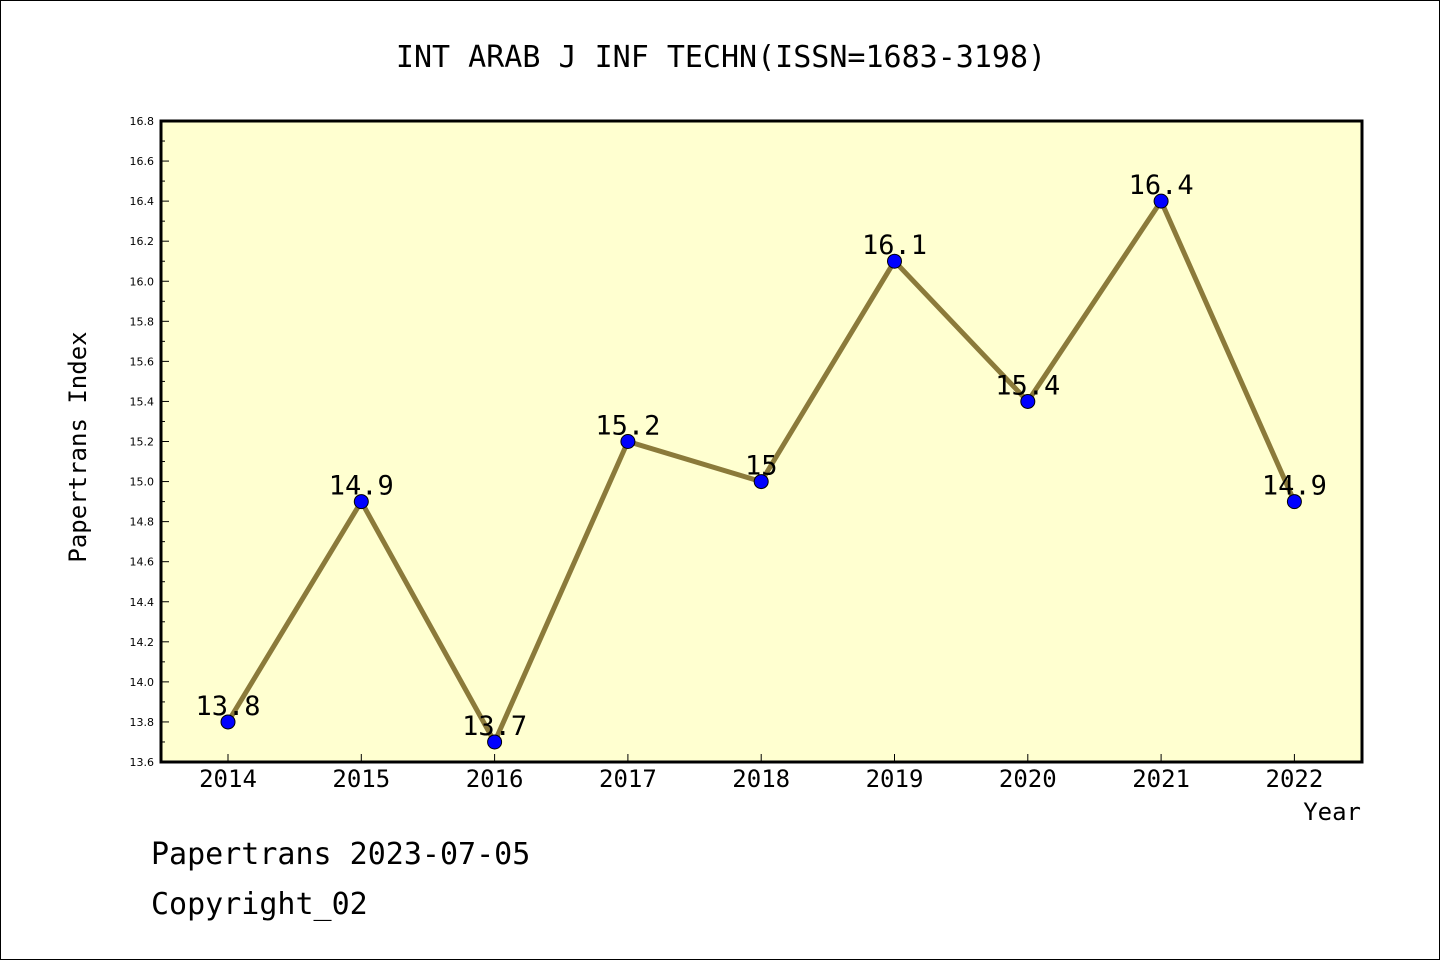 This screenshot has height=961, width=1440. I want to click on x-tick-label: 2020, so click(1028, 779).